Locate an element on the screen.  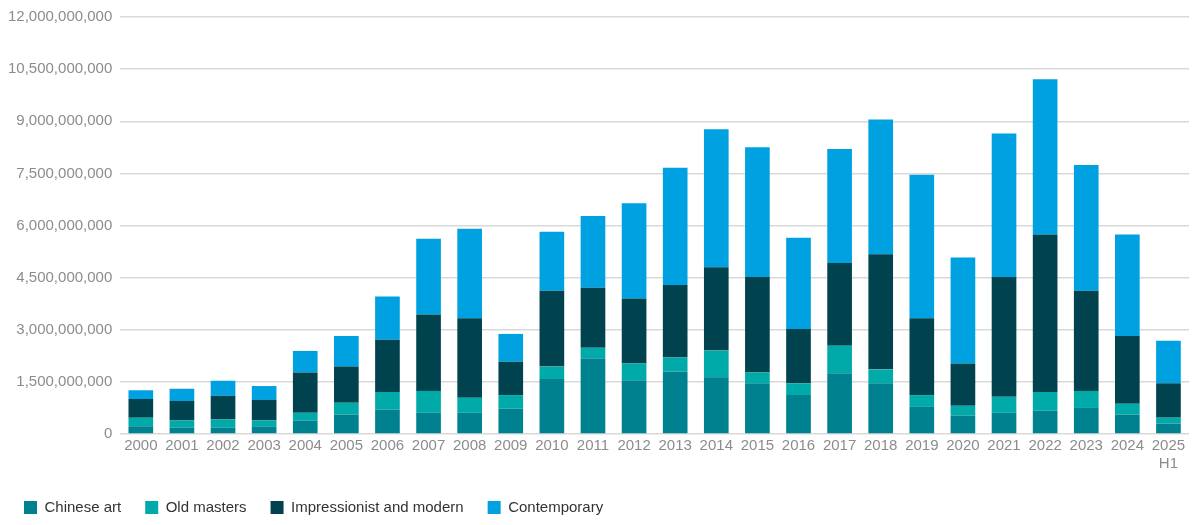
legend-label: Impressionist and modern is located at coordinates (377, 506).